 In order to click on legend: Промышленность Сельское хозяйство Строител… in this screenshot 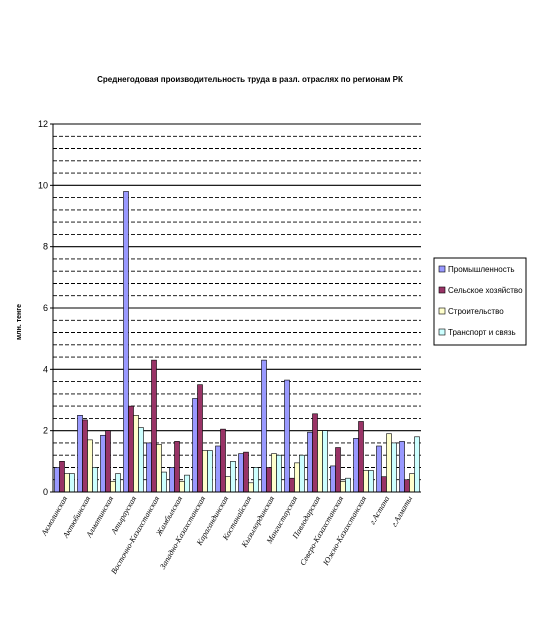, I will do `click(480, 301)`.